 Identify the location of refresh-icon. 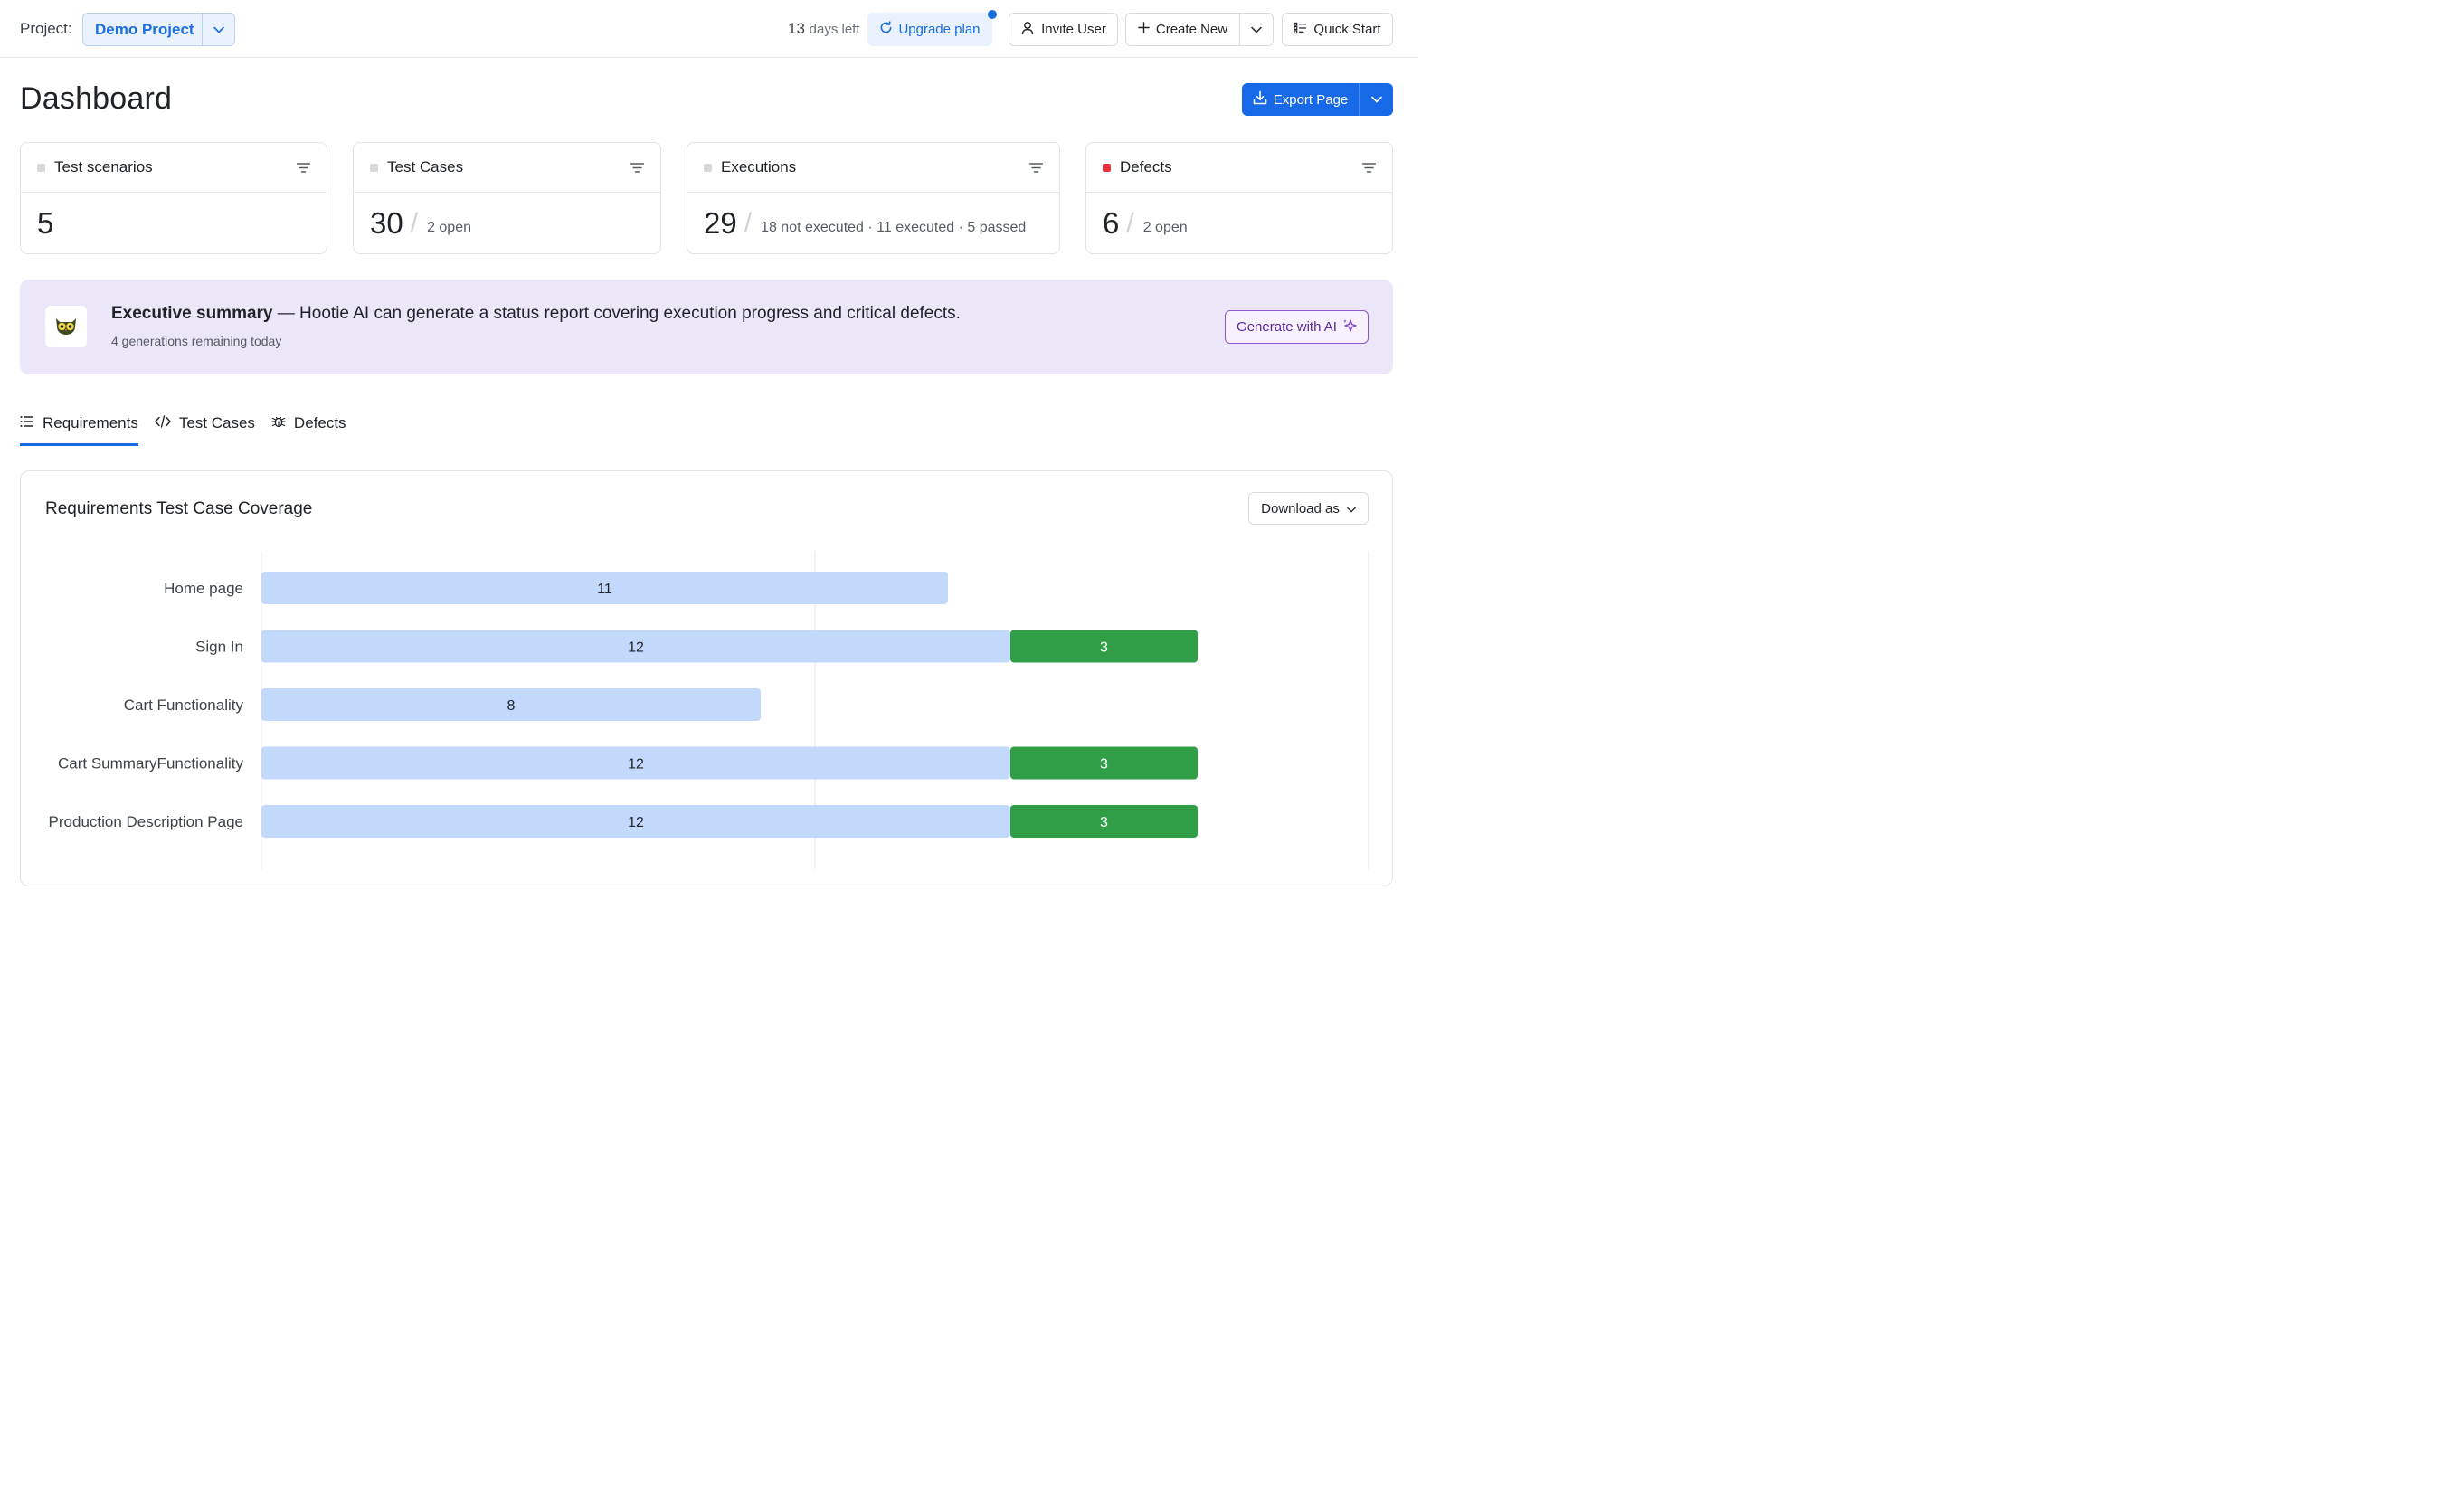
(886, 29).